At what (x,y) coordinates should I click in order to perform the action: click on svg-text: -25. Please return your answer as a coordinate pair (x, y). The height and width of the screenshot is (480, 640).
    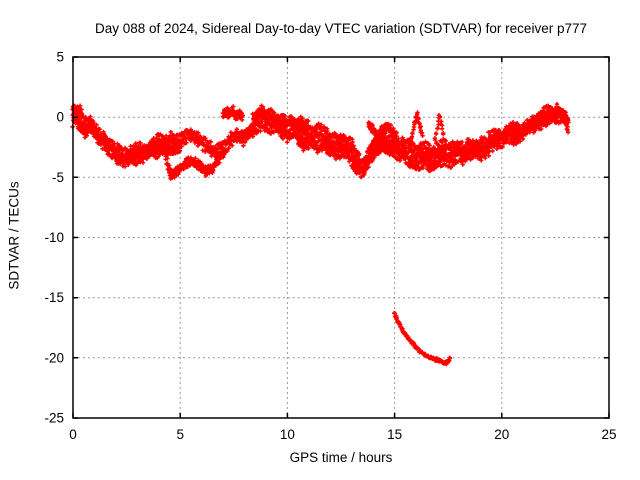
    Looking at the image, I should click on (54, 418).